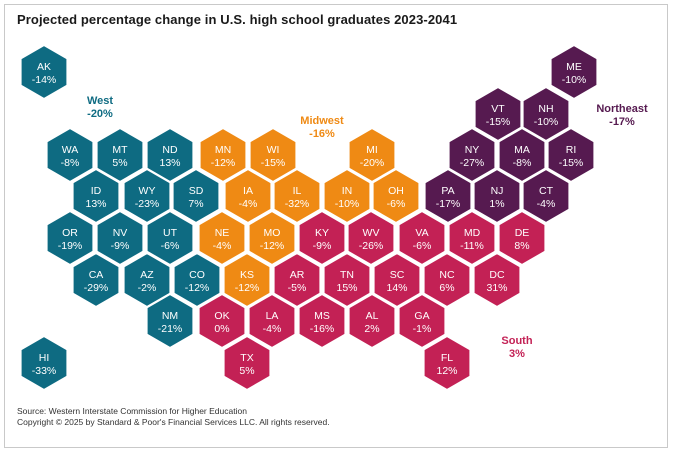 This screenshot has width=674, height=454. Describe the element at coordinates (397, 275) in the screenshot. I see `state-abbr: SC` at that location.